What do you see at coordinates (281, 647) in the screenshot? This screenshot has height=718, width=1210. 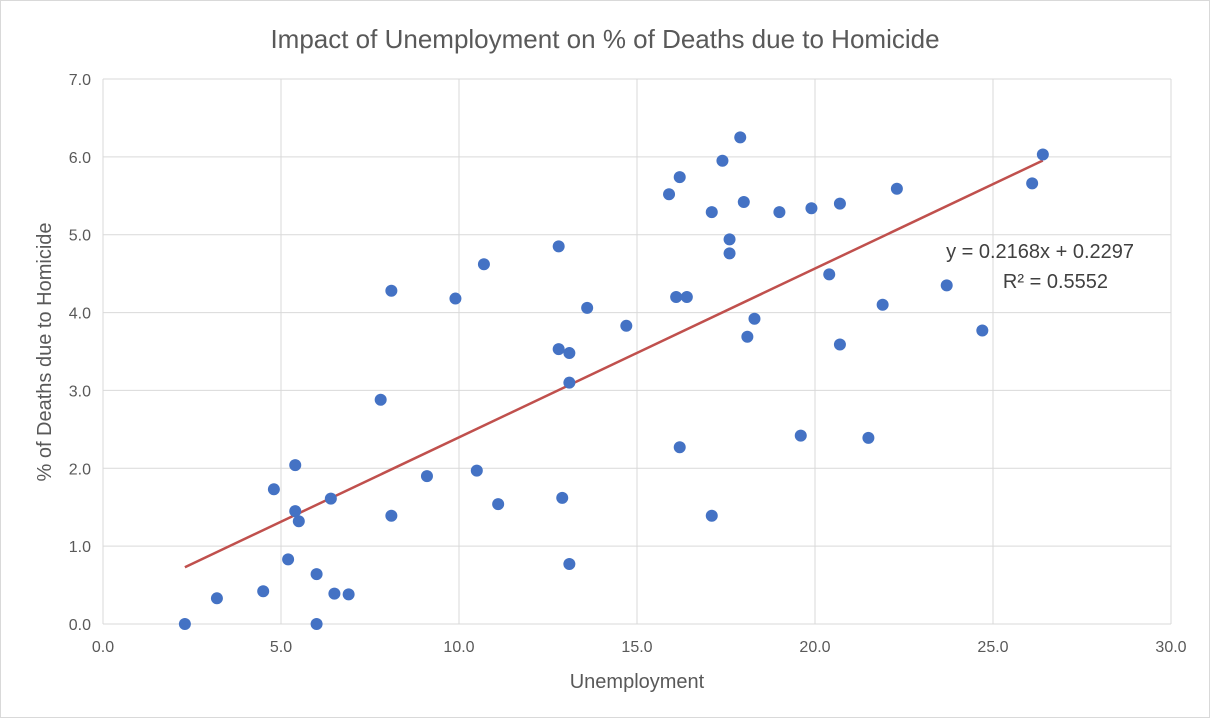 I see `x-tick-label: 5.0` at bounding box center [281, 647].